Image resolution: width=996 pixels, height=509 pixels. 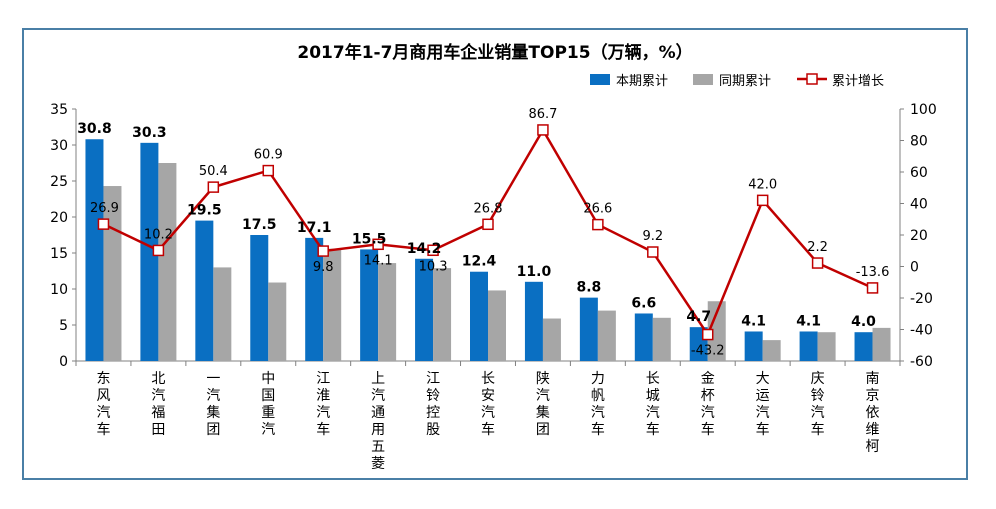 What do you see at coordinates (268, 404) in the screenshot?
I see `category-label: 中国重汽` at bounding box center [268, 404].